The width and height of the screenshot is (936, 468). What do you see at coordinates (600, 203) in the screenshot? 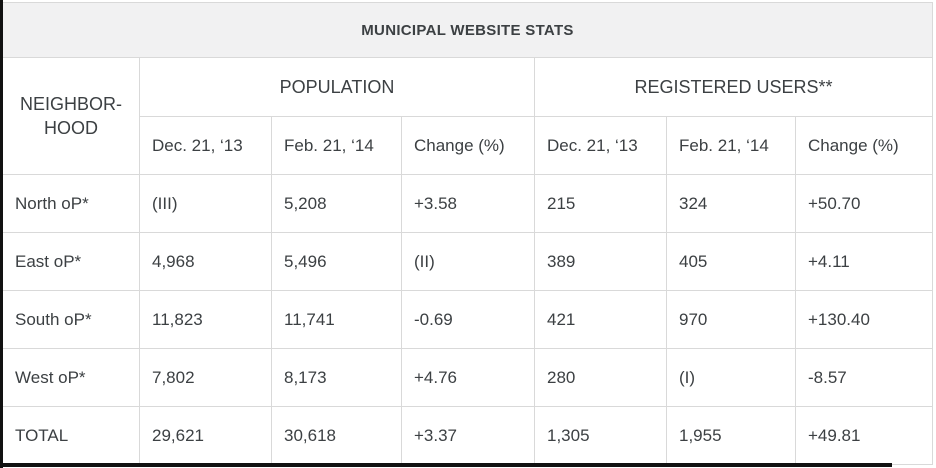
I see `table-cell: 215` at bounding box center [600, 203].